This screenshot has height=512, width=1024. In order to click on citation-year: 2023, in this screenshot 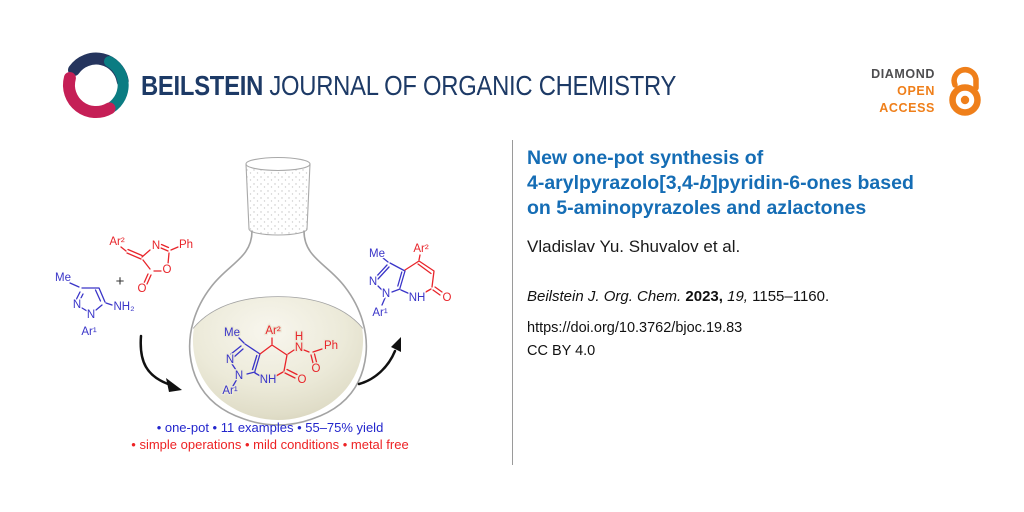, I will do `click(704, 296)`.